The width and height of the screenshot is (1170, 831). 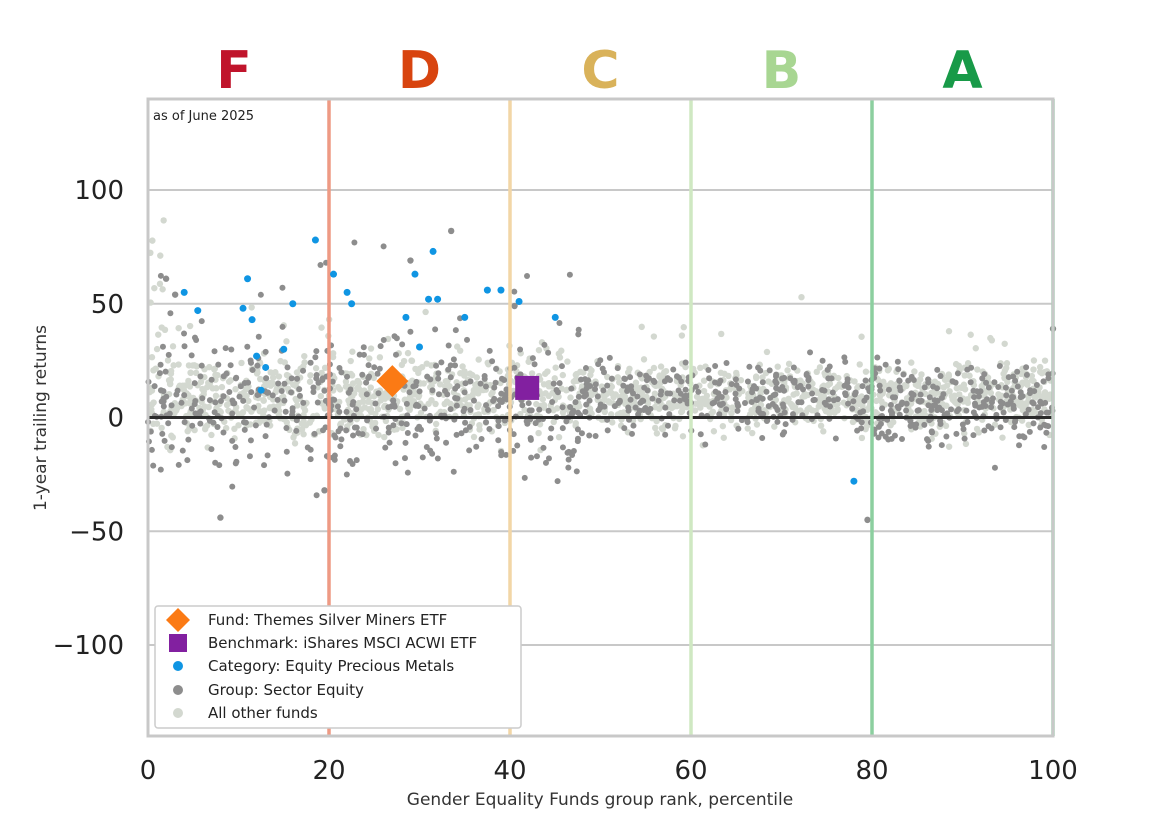 I want to click on y-tick-label: 100, so click(x=99, y=191).